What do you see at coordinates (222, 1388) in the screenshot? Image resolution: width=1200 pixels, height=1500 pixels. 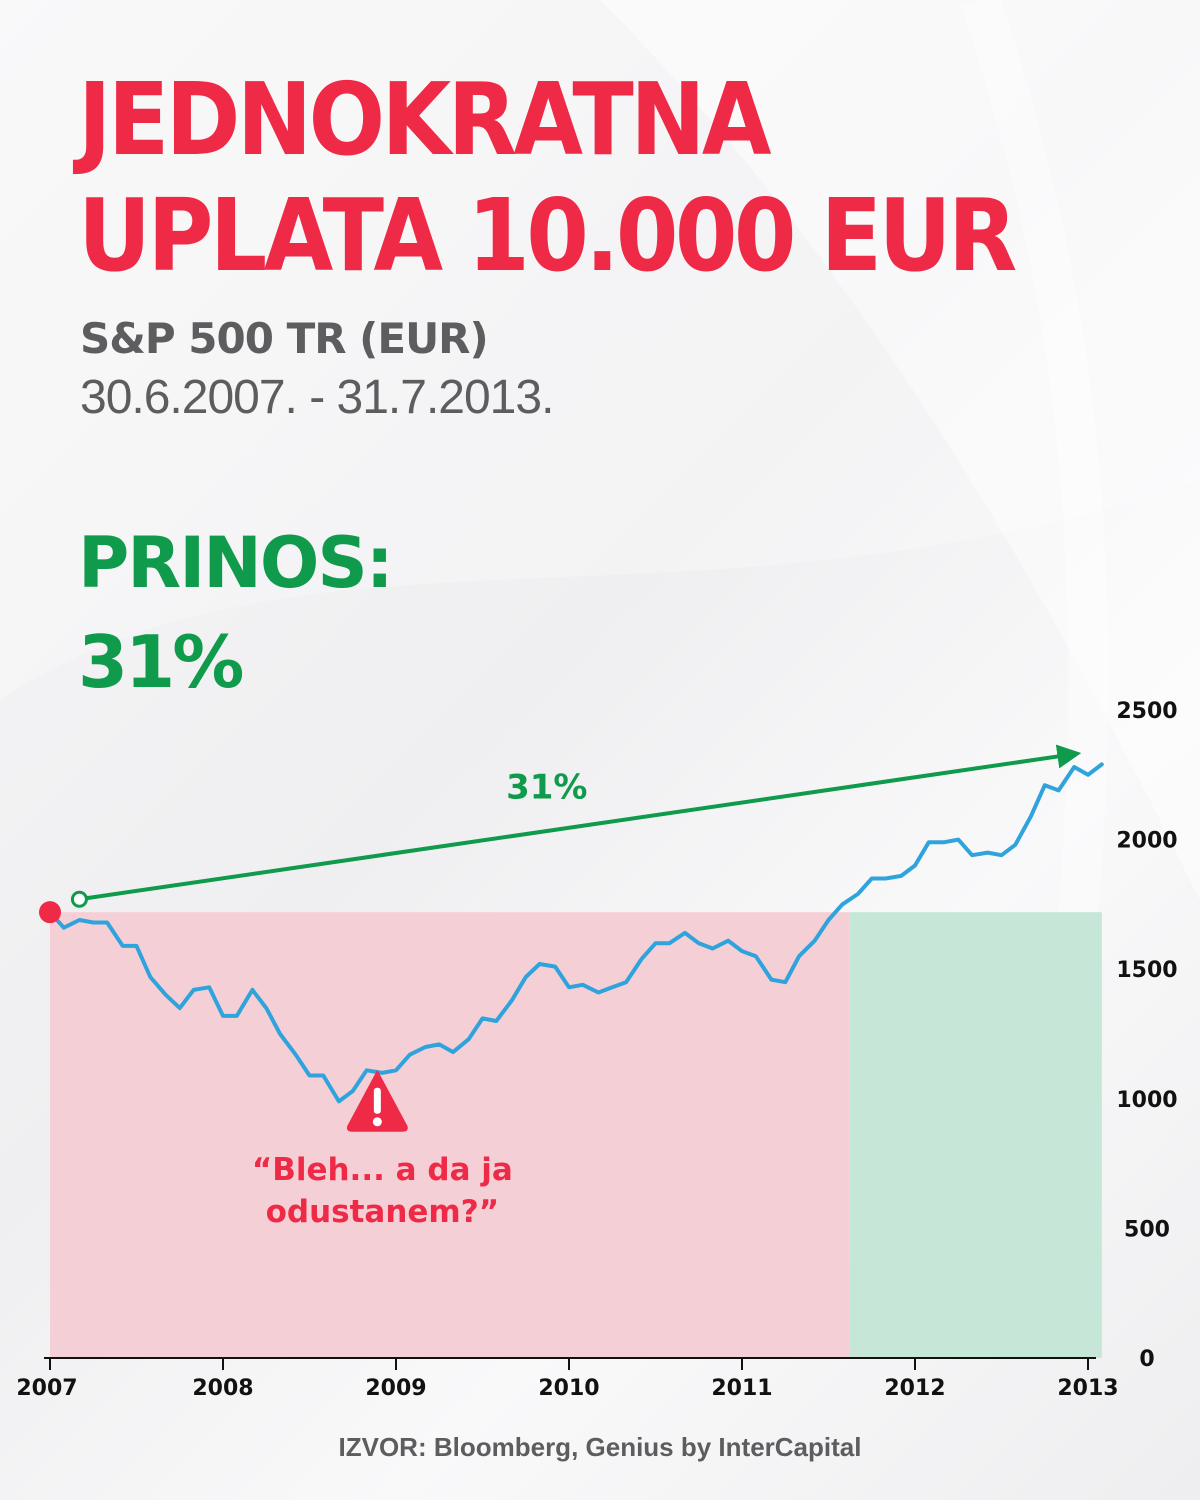 I see `x-tick-label: 2008` at bounding box center [222, 1388].